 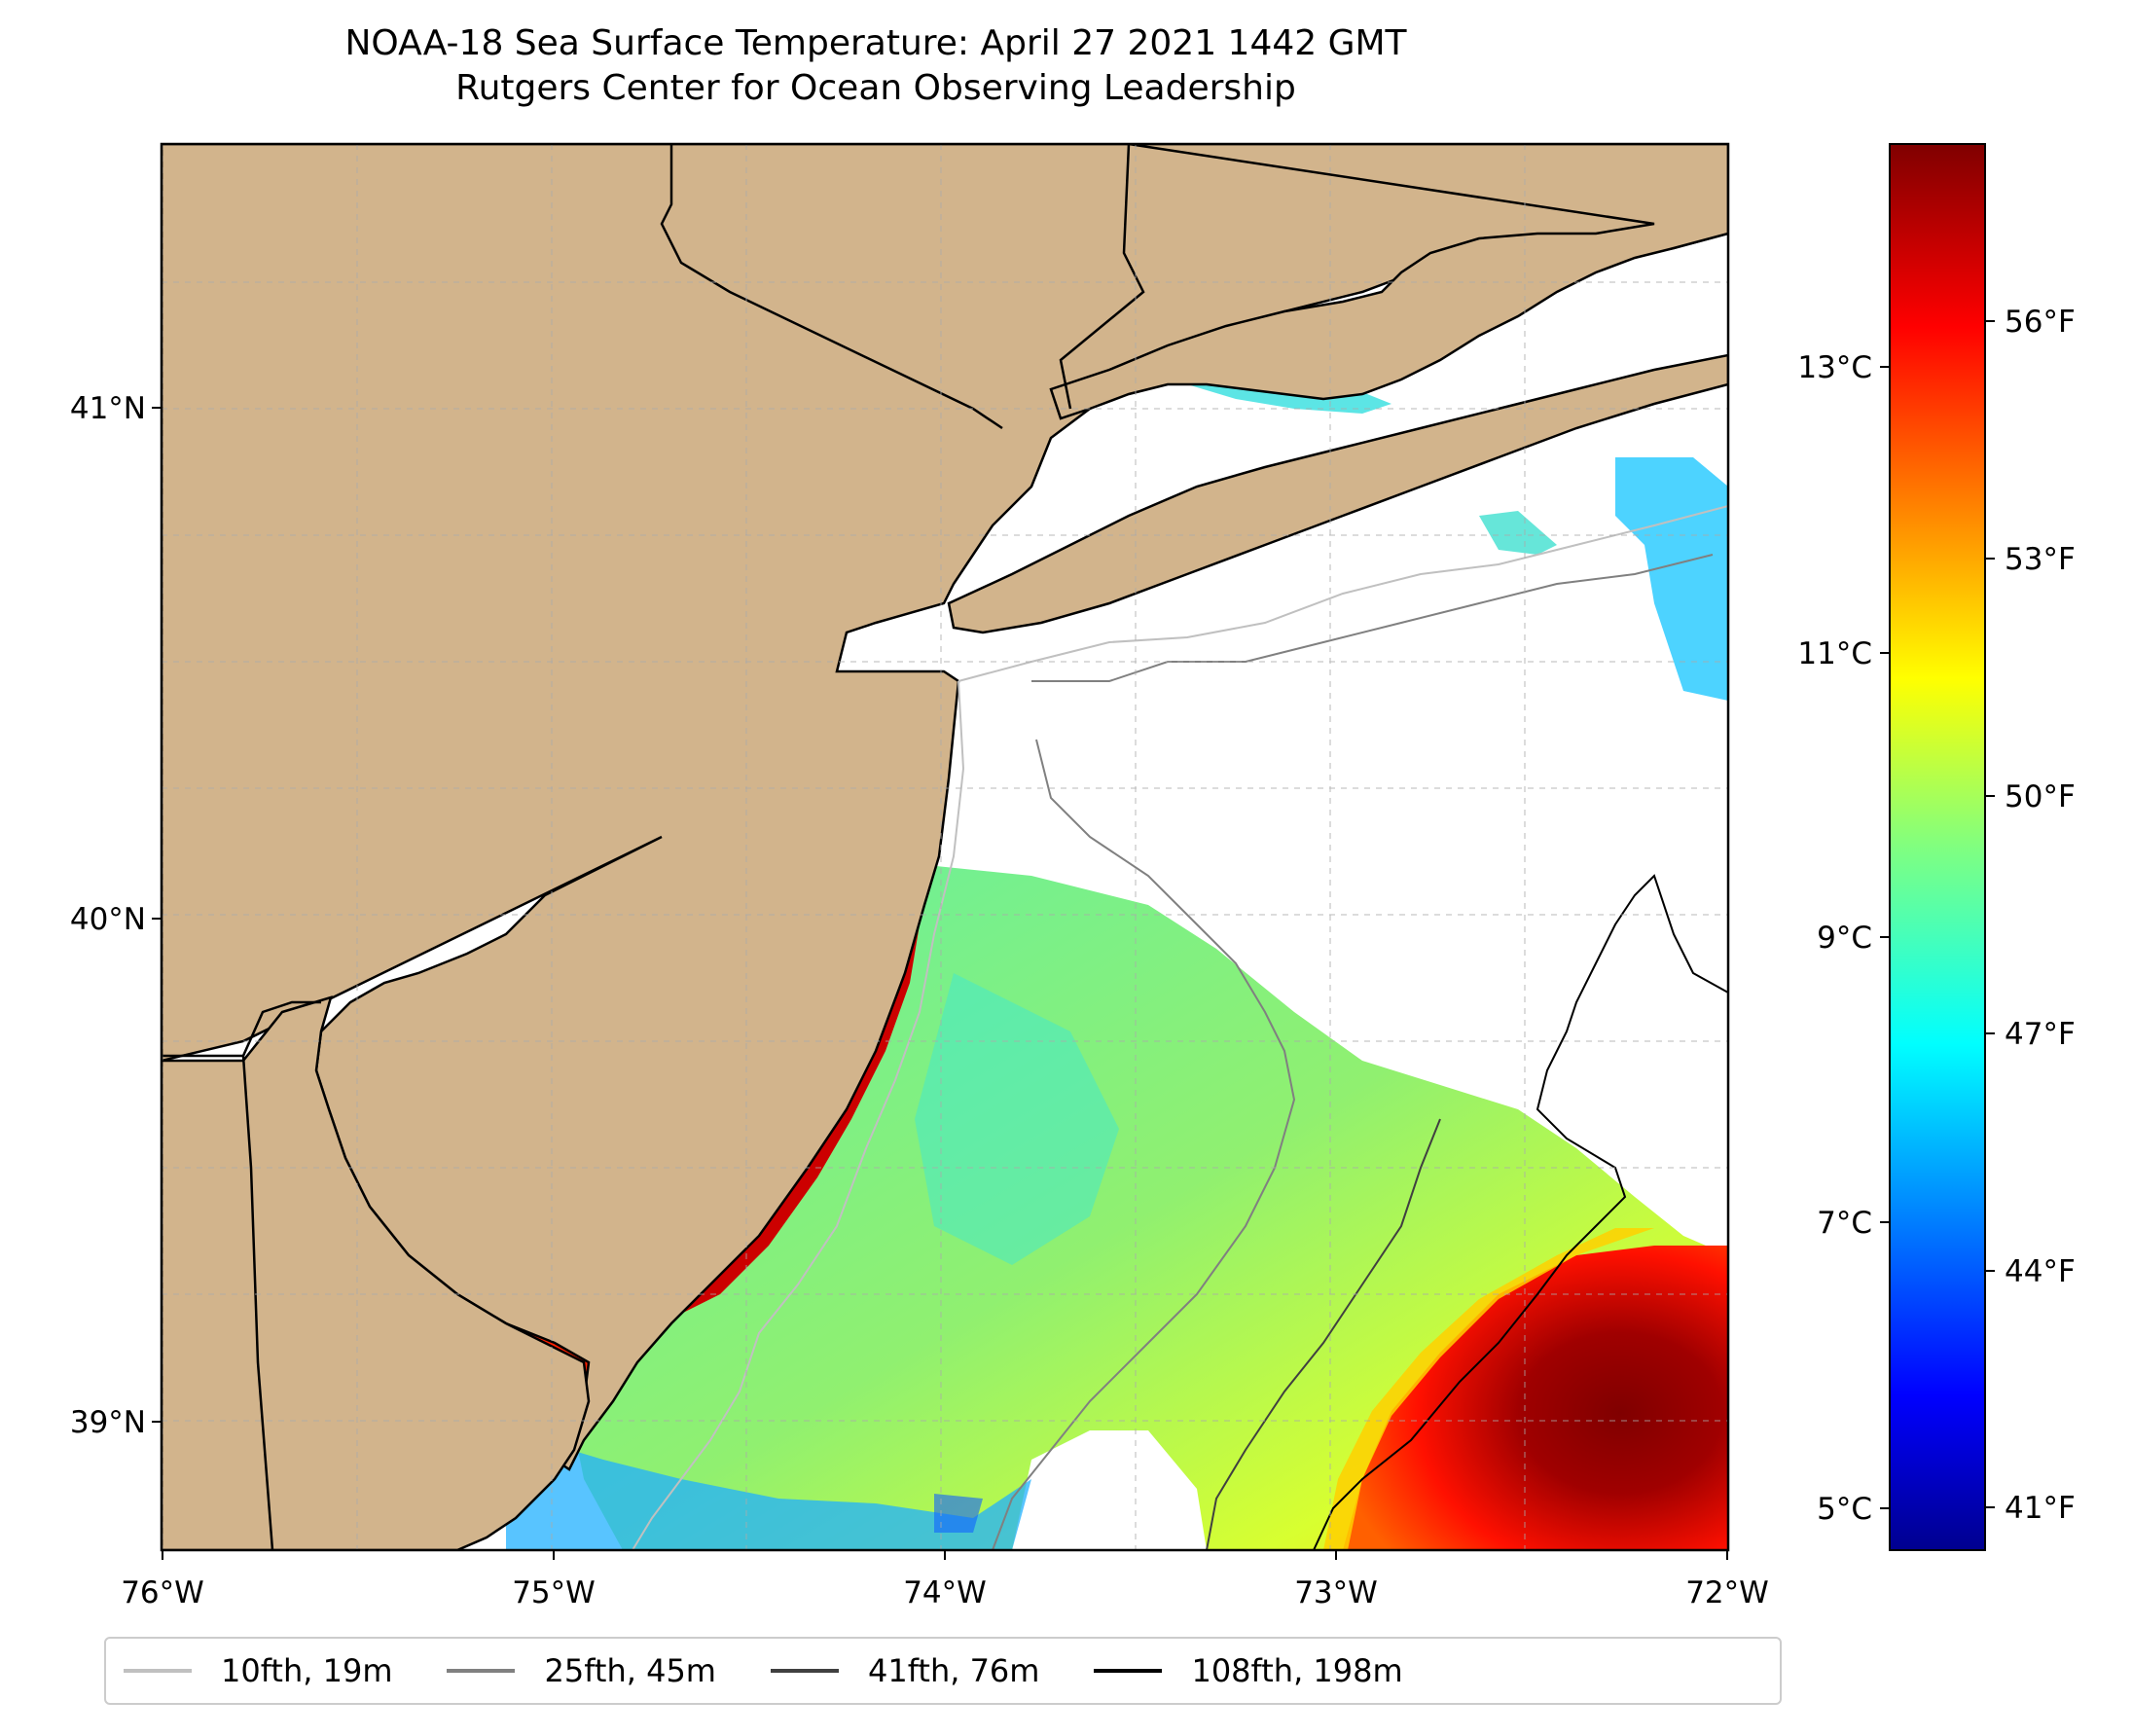 I want to click on sst-offshore-patch, so click(x=1671, y=579).